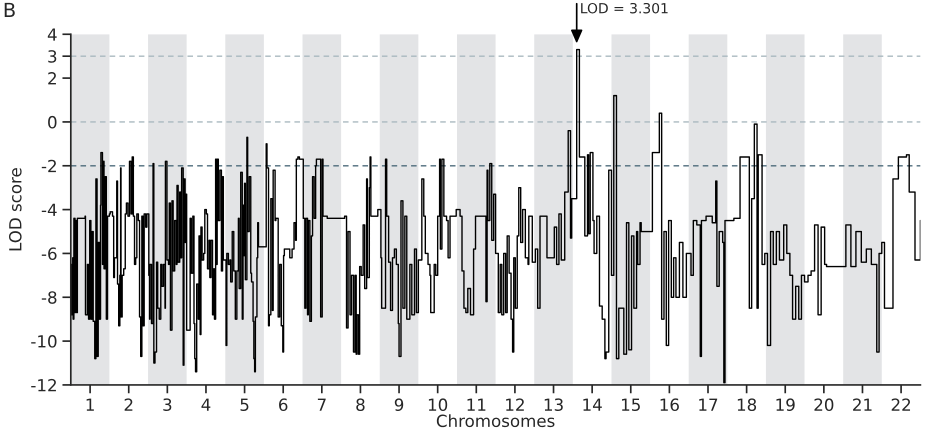  What do you see at coordinates (43, 385) in the screenshot?
I see `y-tick-label: -12` at bounding box center [43, 385].